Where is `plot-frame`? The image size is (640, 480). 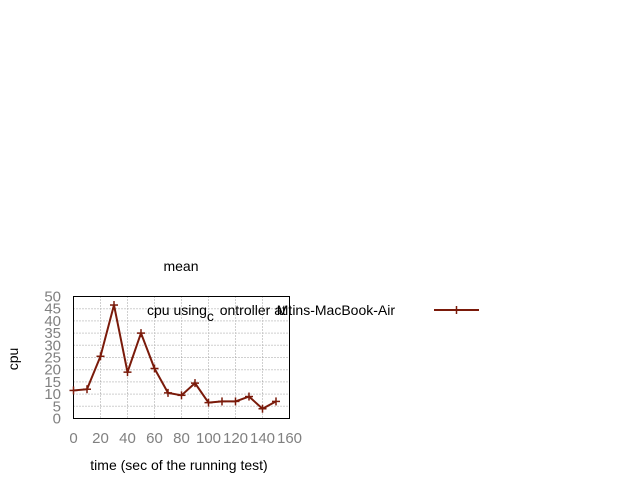
plot-frame is located at coordinates (181, 357).